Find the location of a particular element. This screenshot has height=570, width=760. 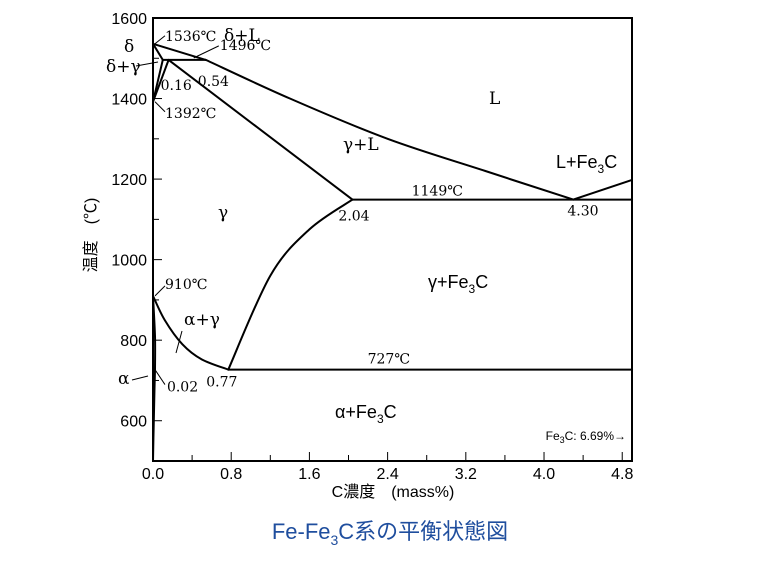

point-label: 910℃ is located at coordinates (186, 285).